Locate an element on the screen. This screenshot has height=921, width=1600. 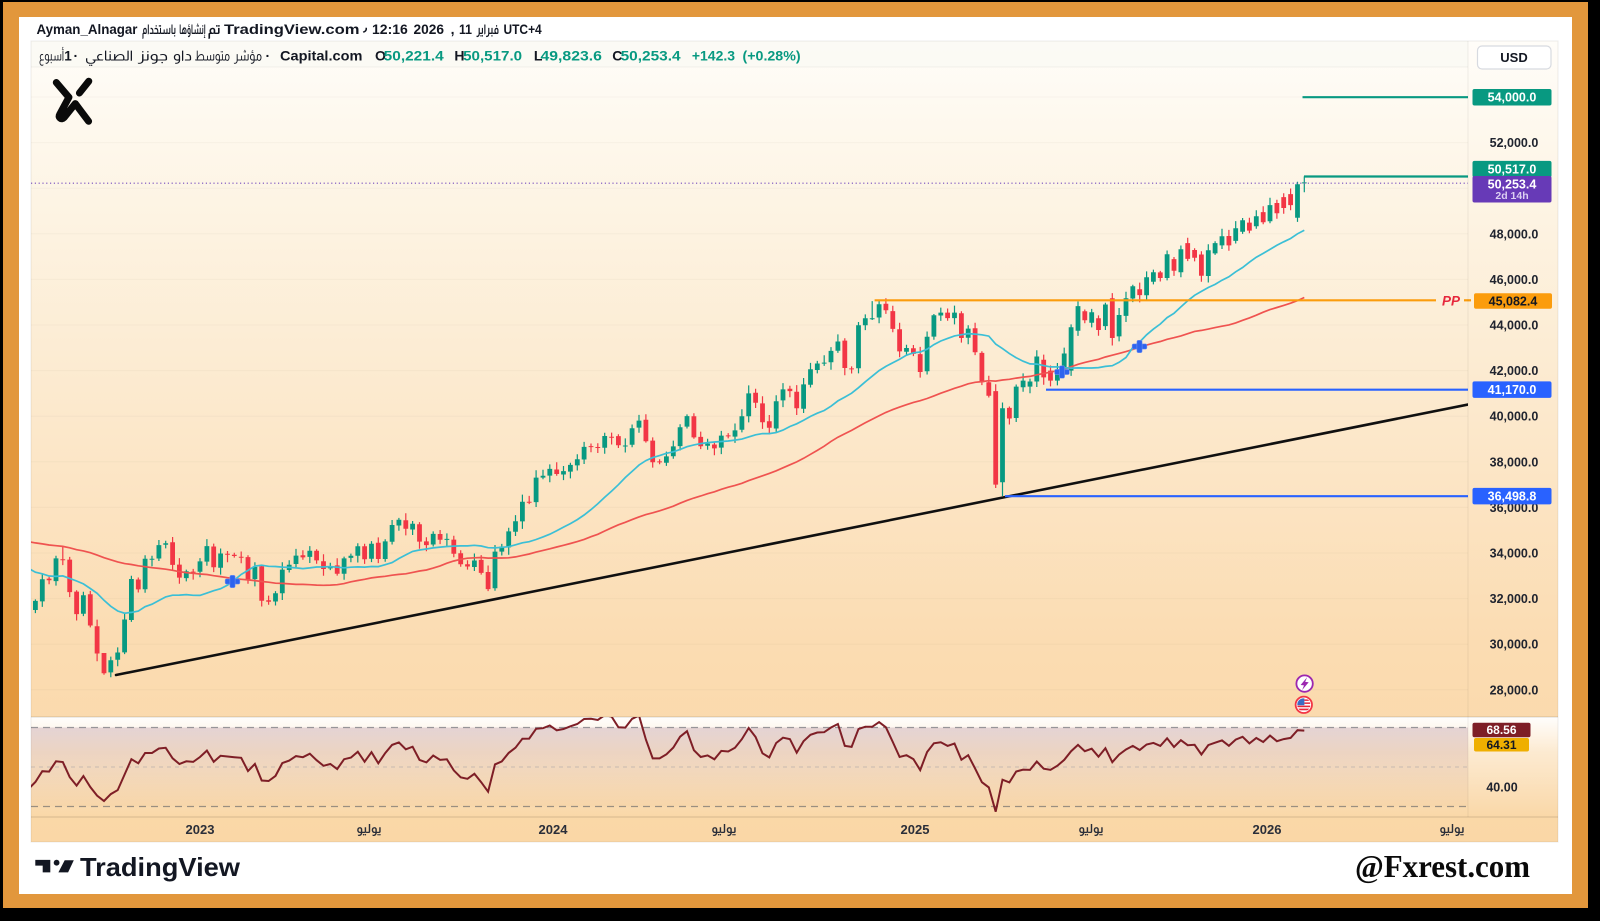
svg-text: 30,000.0 is located at coordinates (1514, 645).